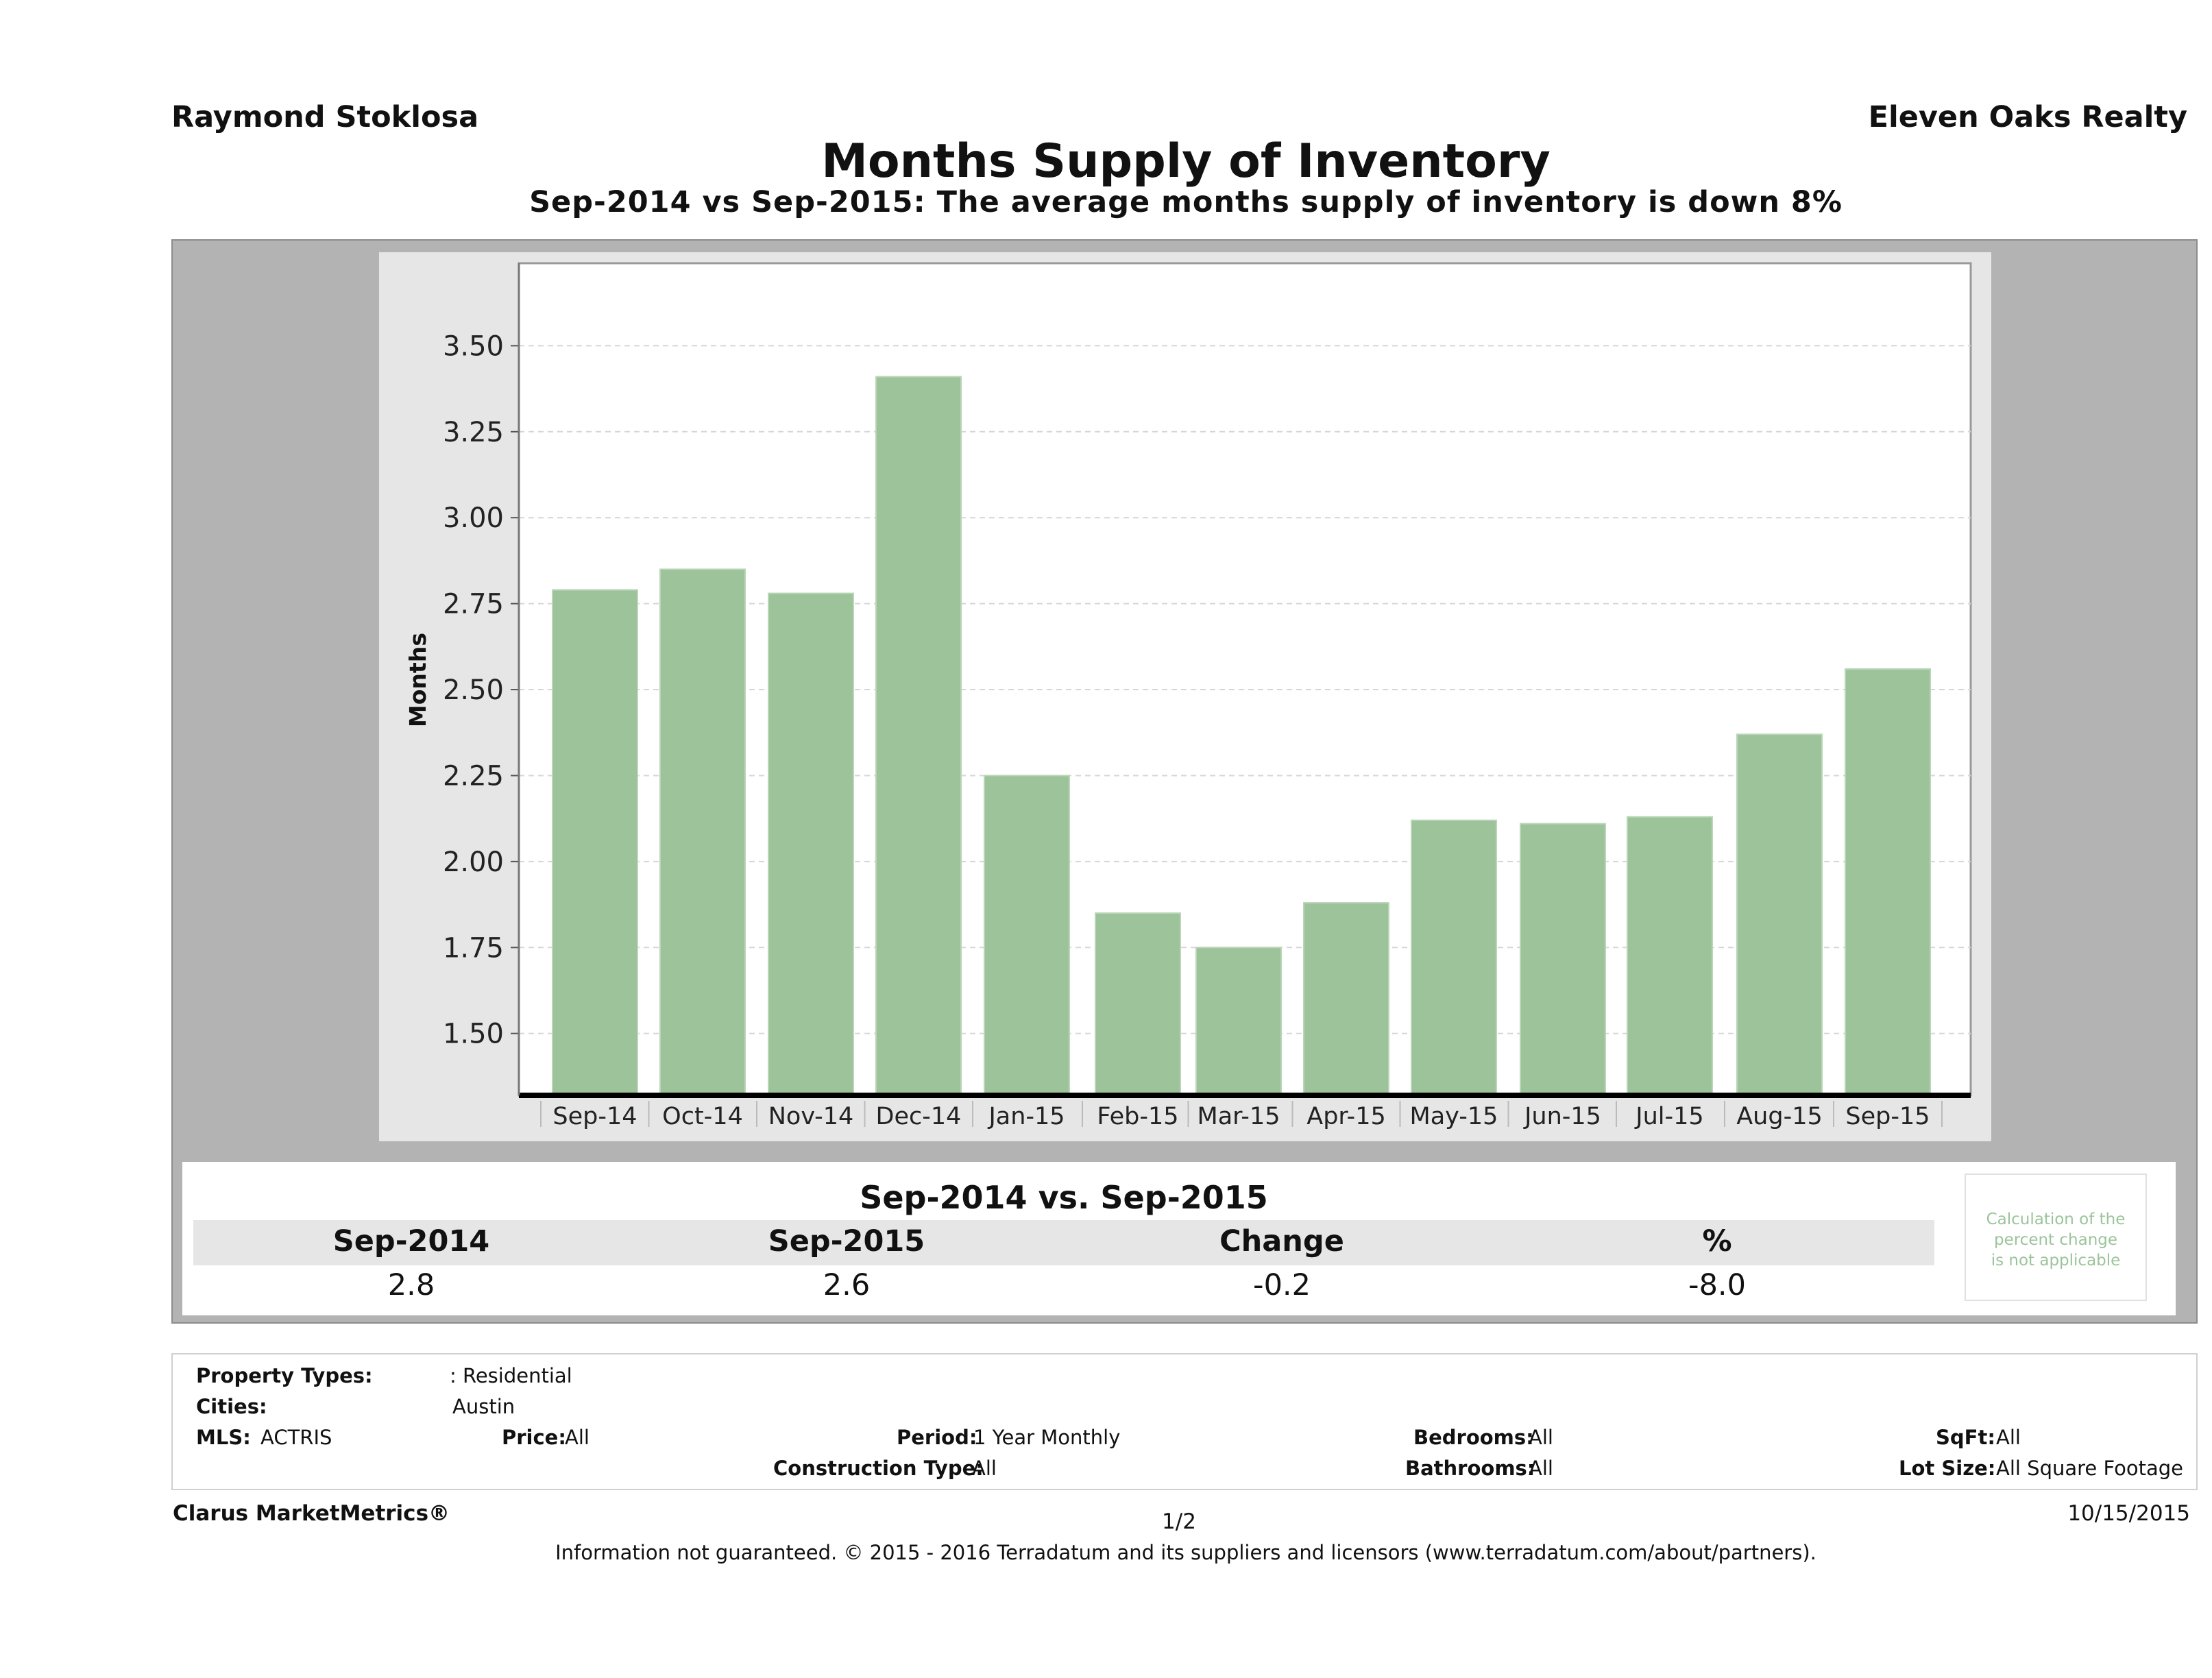  Describe the element at coordinates (846, 1241) in the screenshot. I see `comparison-header-sep-2015: Sep-2015` at that location.